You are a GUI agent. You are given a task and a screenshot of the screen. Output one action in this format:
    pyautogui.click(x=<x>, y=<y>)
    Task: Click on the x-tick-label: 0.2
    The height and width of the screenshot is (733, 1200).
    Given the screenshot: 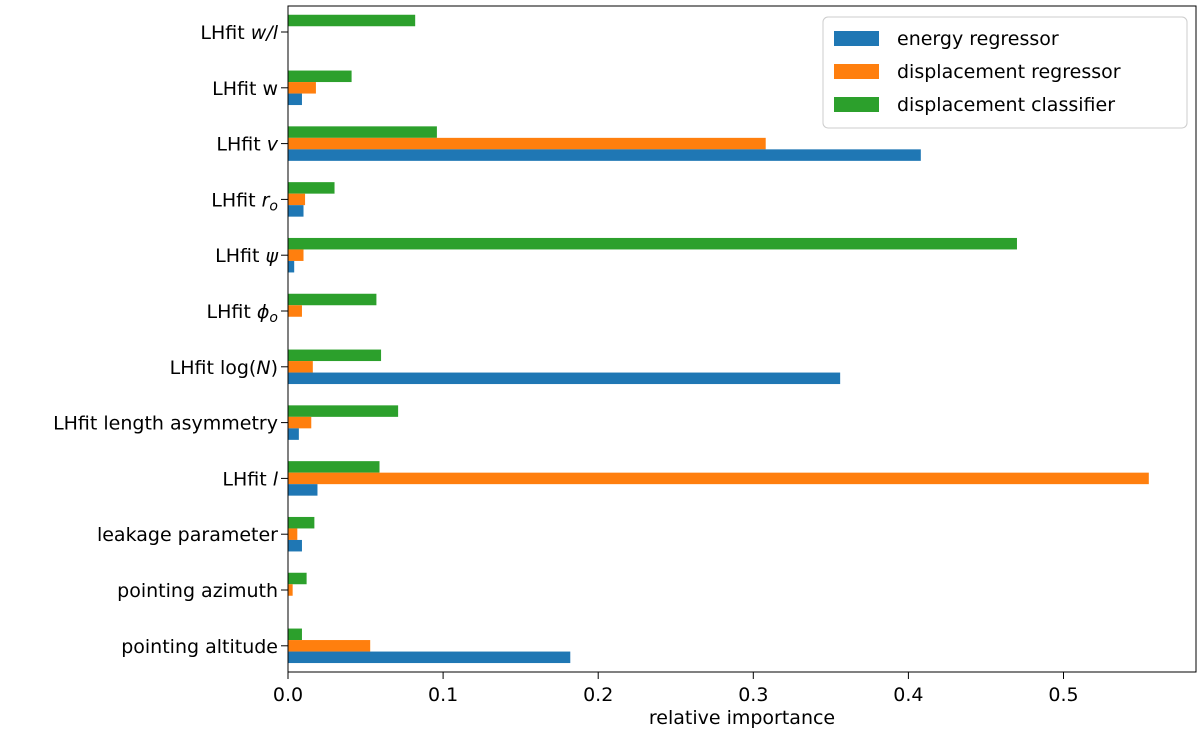 What is the action you would take?
    pyautogui.click(x=598, y=695)
    